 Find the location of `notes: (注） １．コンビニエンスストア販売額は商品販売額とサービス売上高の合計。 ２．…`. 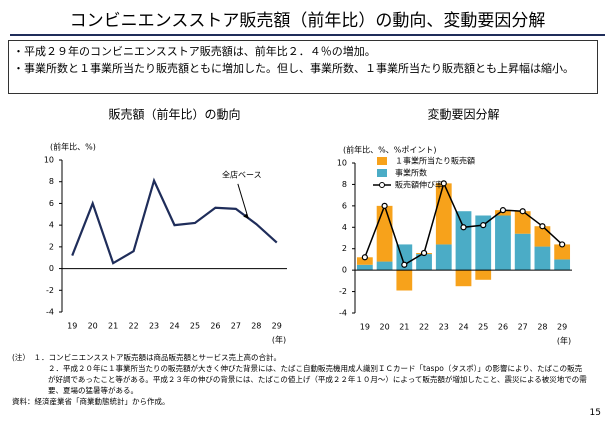

notes: (注） １．コンビニエンスストア販売額は商品販売額とサービス売上高の合計。 ２．… is located at coordinates (299, 379).